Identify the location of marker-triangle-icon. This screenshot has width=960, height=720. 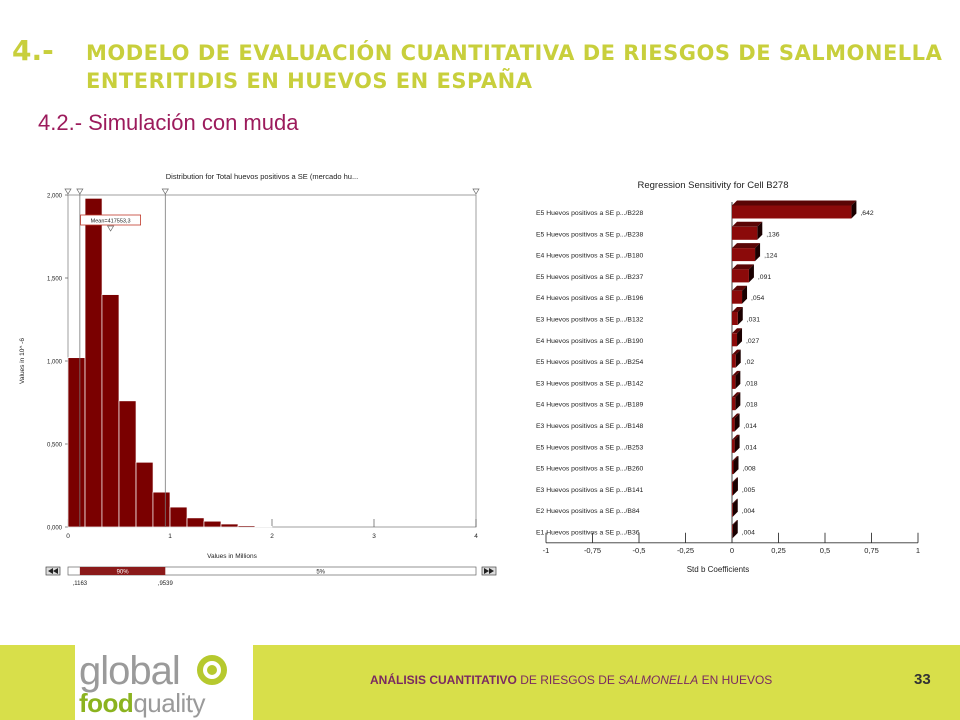
(80, 191).